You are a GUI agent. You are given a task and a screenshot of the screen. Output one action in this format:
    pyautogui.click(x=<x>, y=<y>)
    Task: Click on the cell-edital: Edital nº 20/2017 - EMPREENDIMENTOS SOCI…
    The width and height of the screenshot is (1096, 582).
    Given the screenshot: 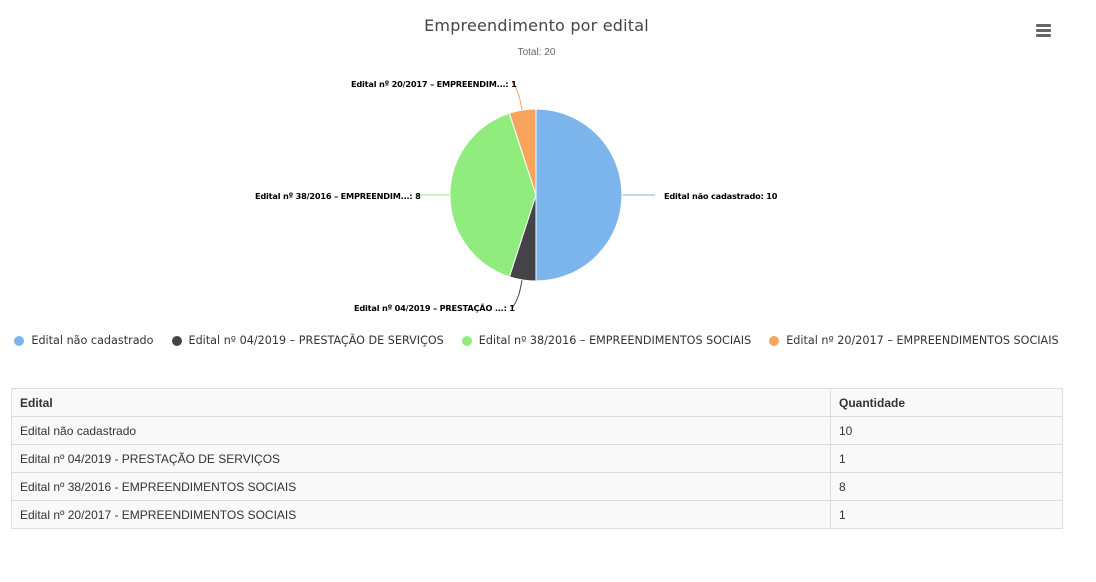 What is the action you would take?
    pyautogui.click(x=421, y=514)
    